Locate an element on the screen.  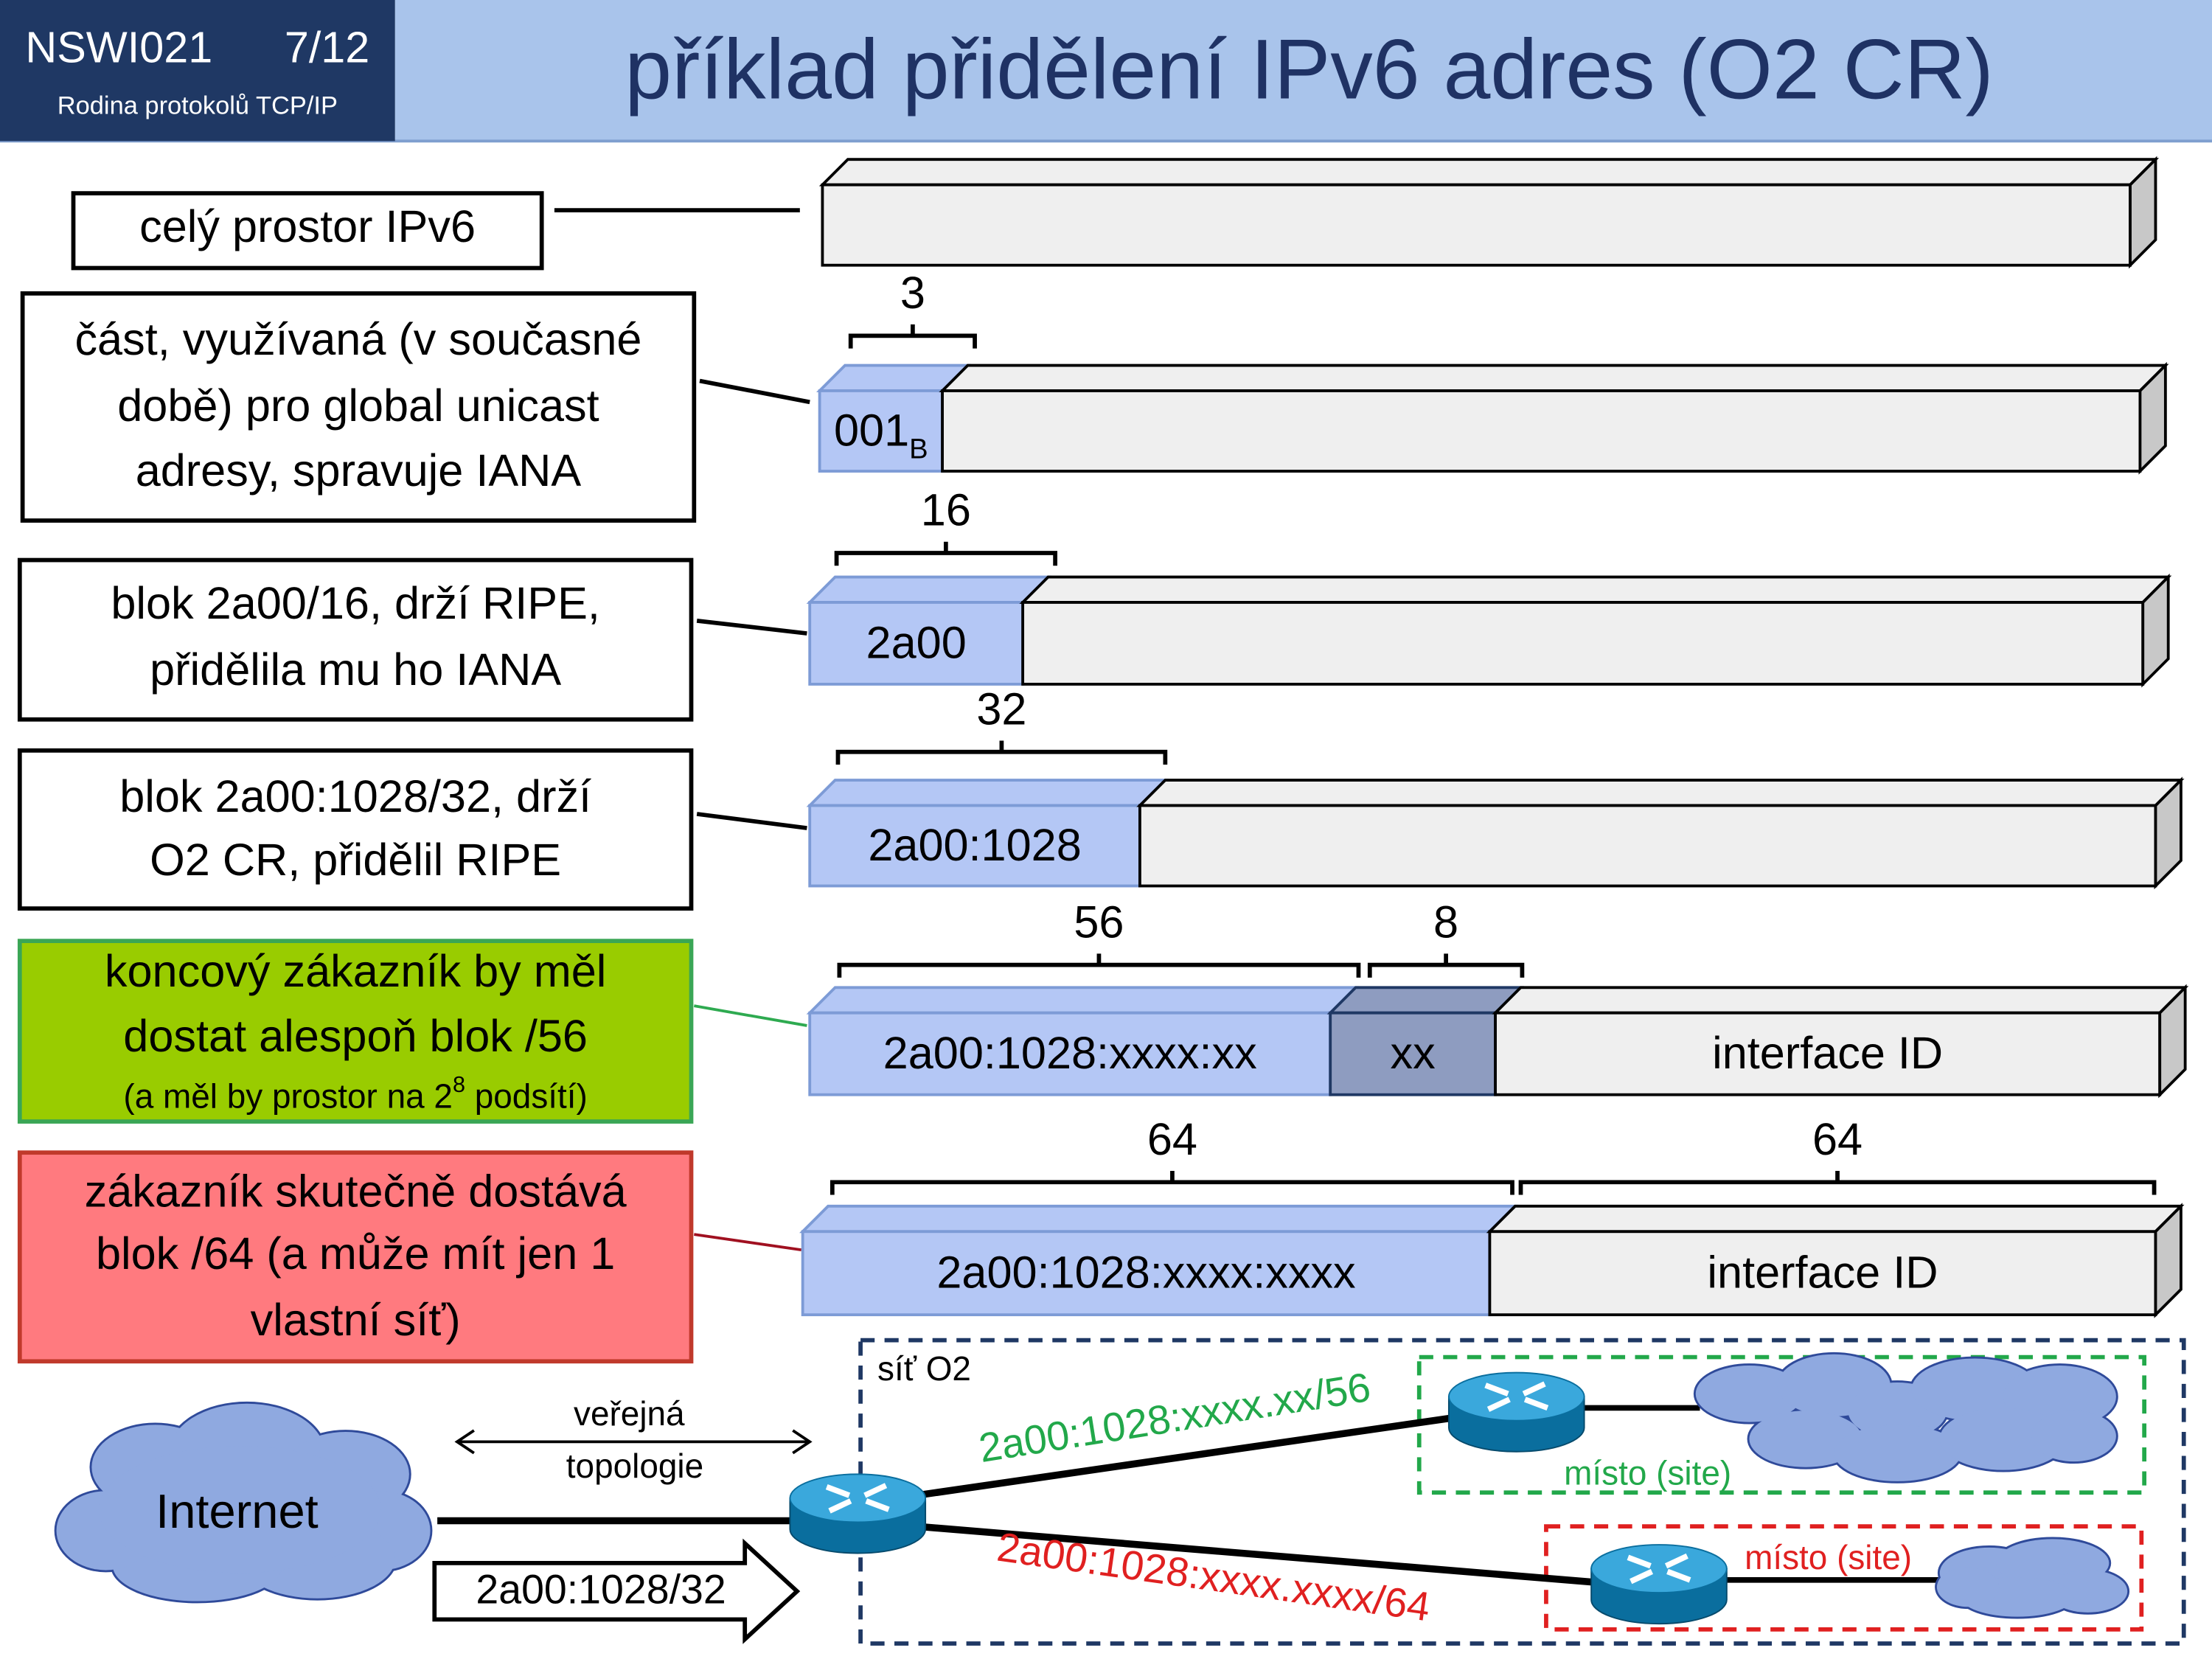
segment-text: 2a00:1028 is located at coordinates (974, 845).